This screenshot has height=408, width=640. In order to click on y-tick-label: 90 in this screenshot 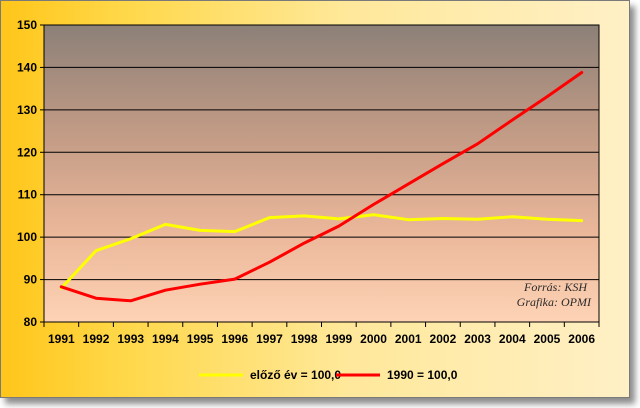, I will do `click(31, 280)`.